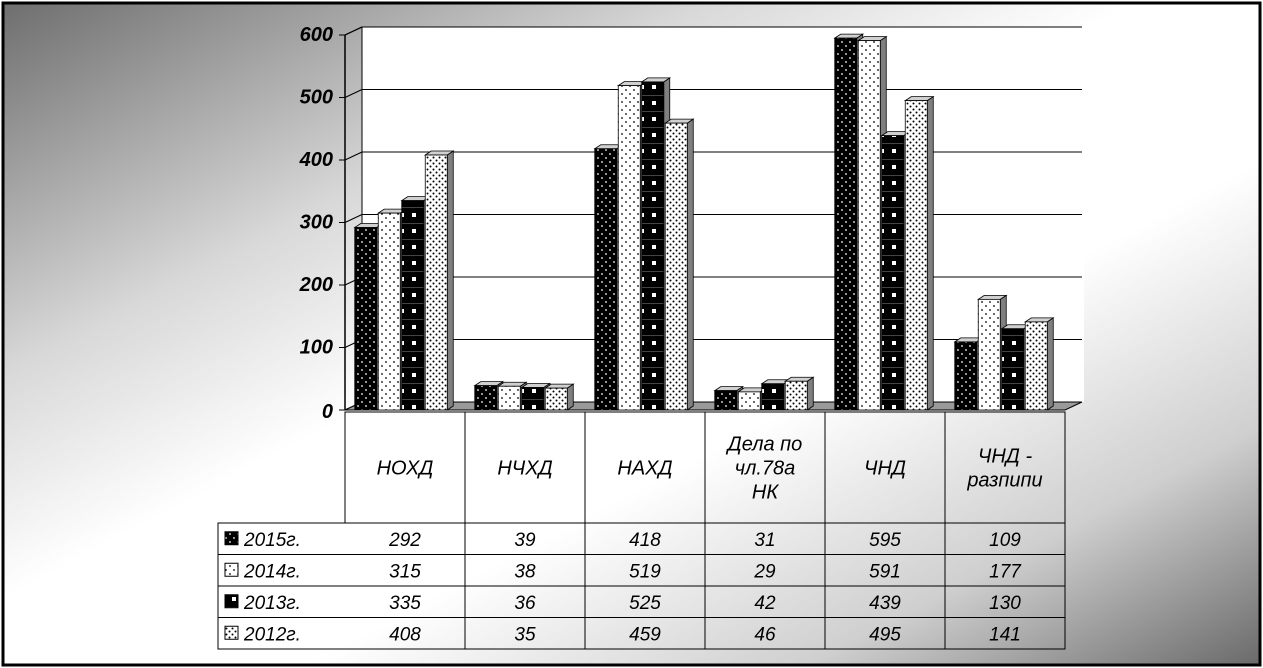  Describe the element at coordinates (404, 540) in the screenshot. I see `data-table-value: 292` at that location.